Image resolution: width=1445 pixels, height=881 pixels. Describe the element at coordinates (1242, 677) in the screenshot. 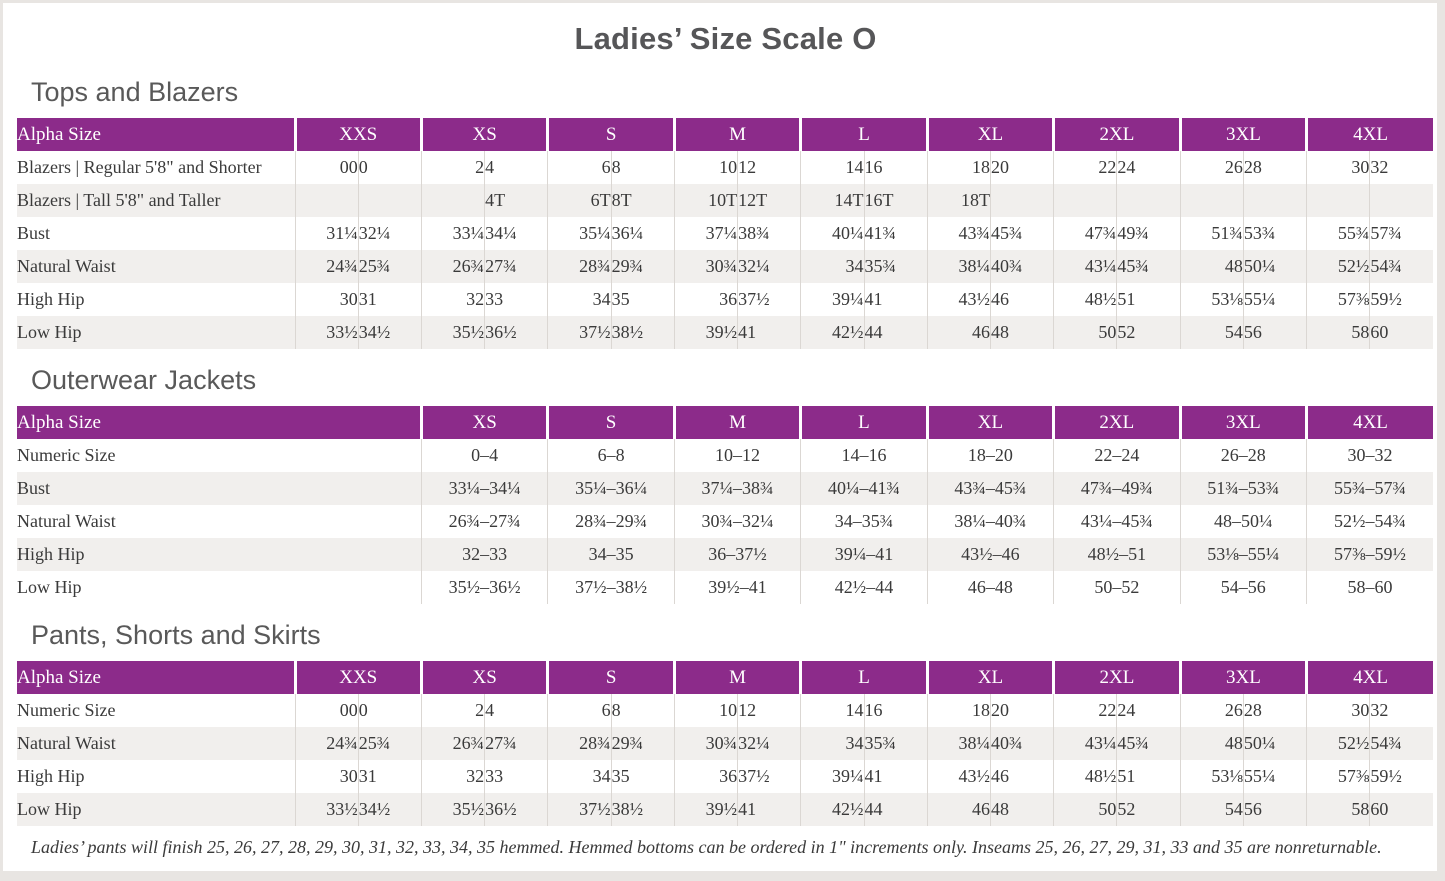

I see `size-header-3xl: 3XL` at that location.